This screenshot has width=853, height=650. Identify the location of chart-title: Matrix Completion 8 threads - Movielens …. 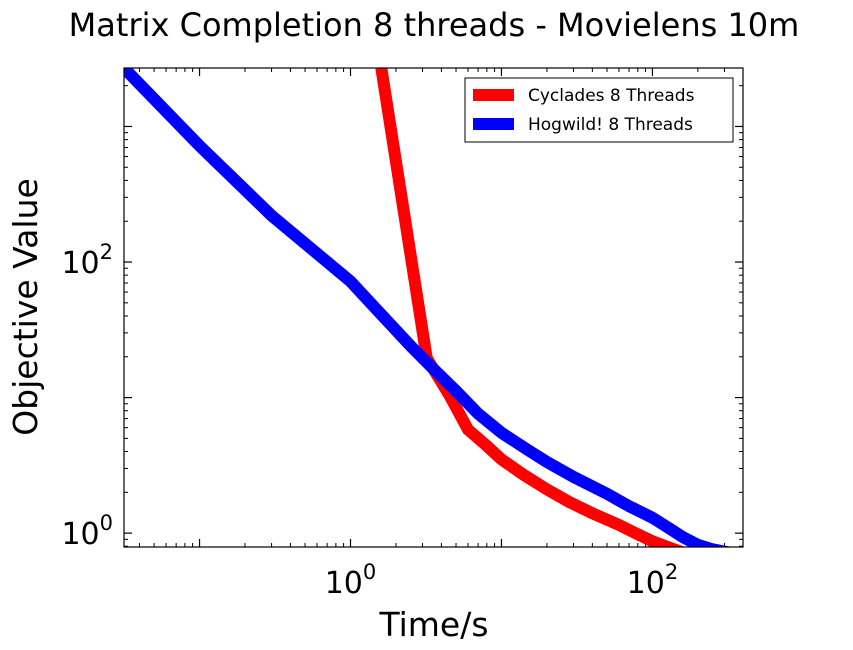
(434, 25).